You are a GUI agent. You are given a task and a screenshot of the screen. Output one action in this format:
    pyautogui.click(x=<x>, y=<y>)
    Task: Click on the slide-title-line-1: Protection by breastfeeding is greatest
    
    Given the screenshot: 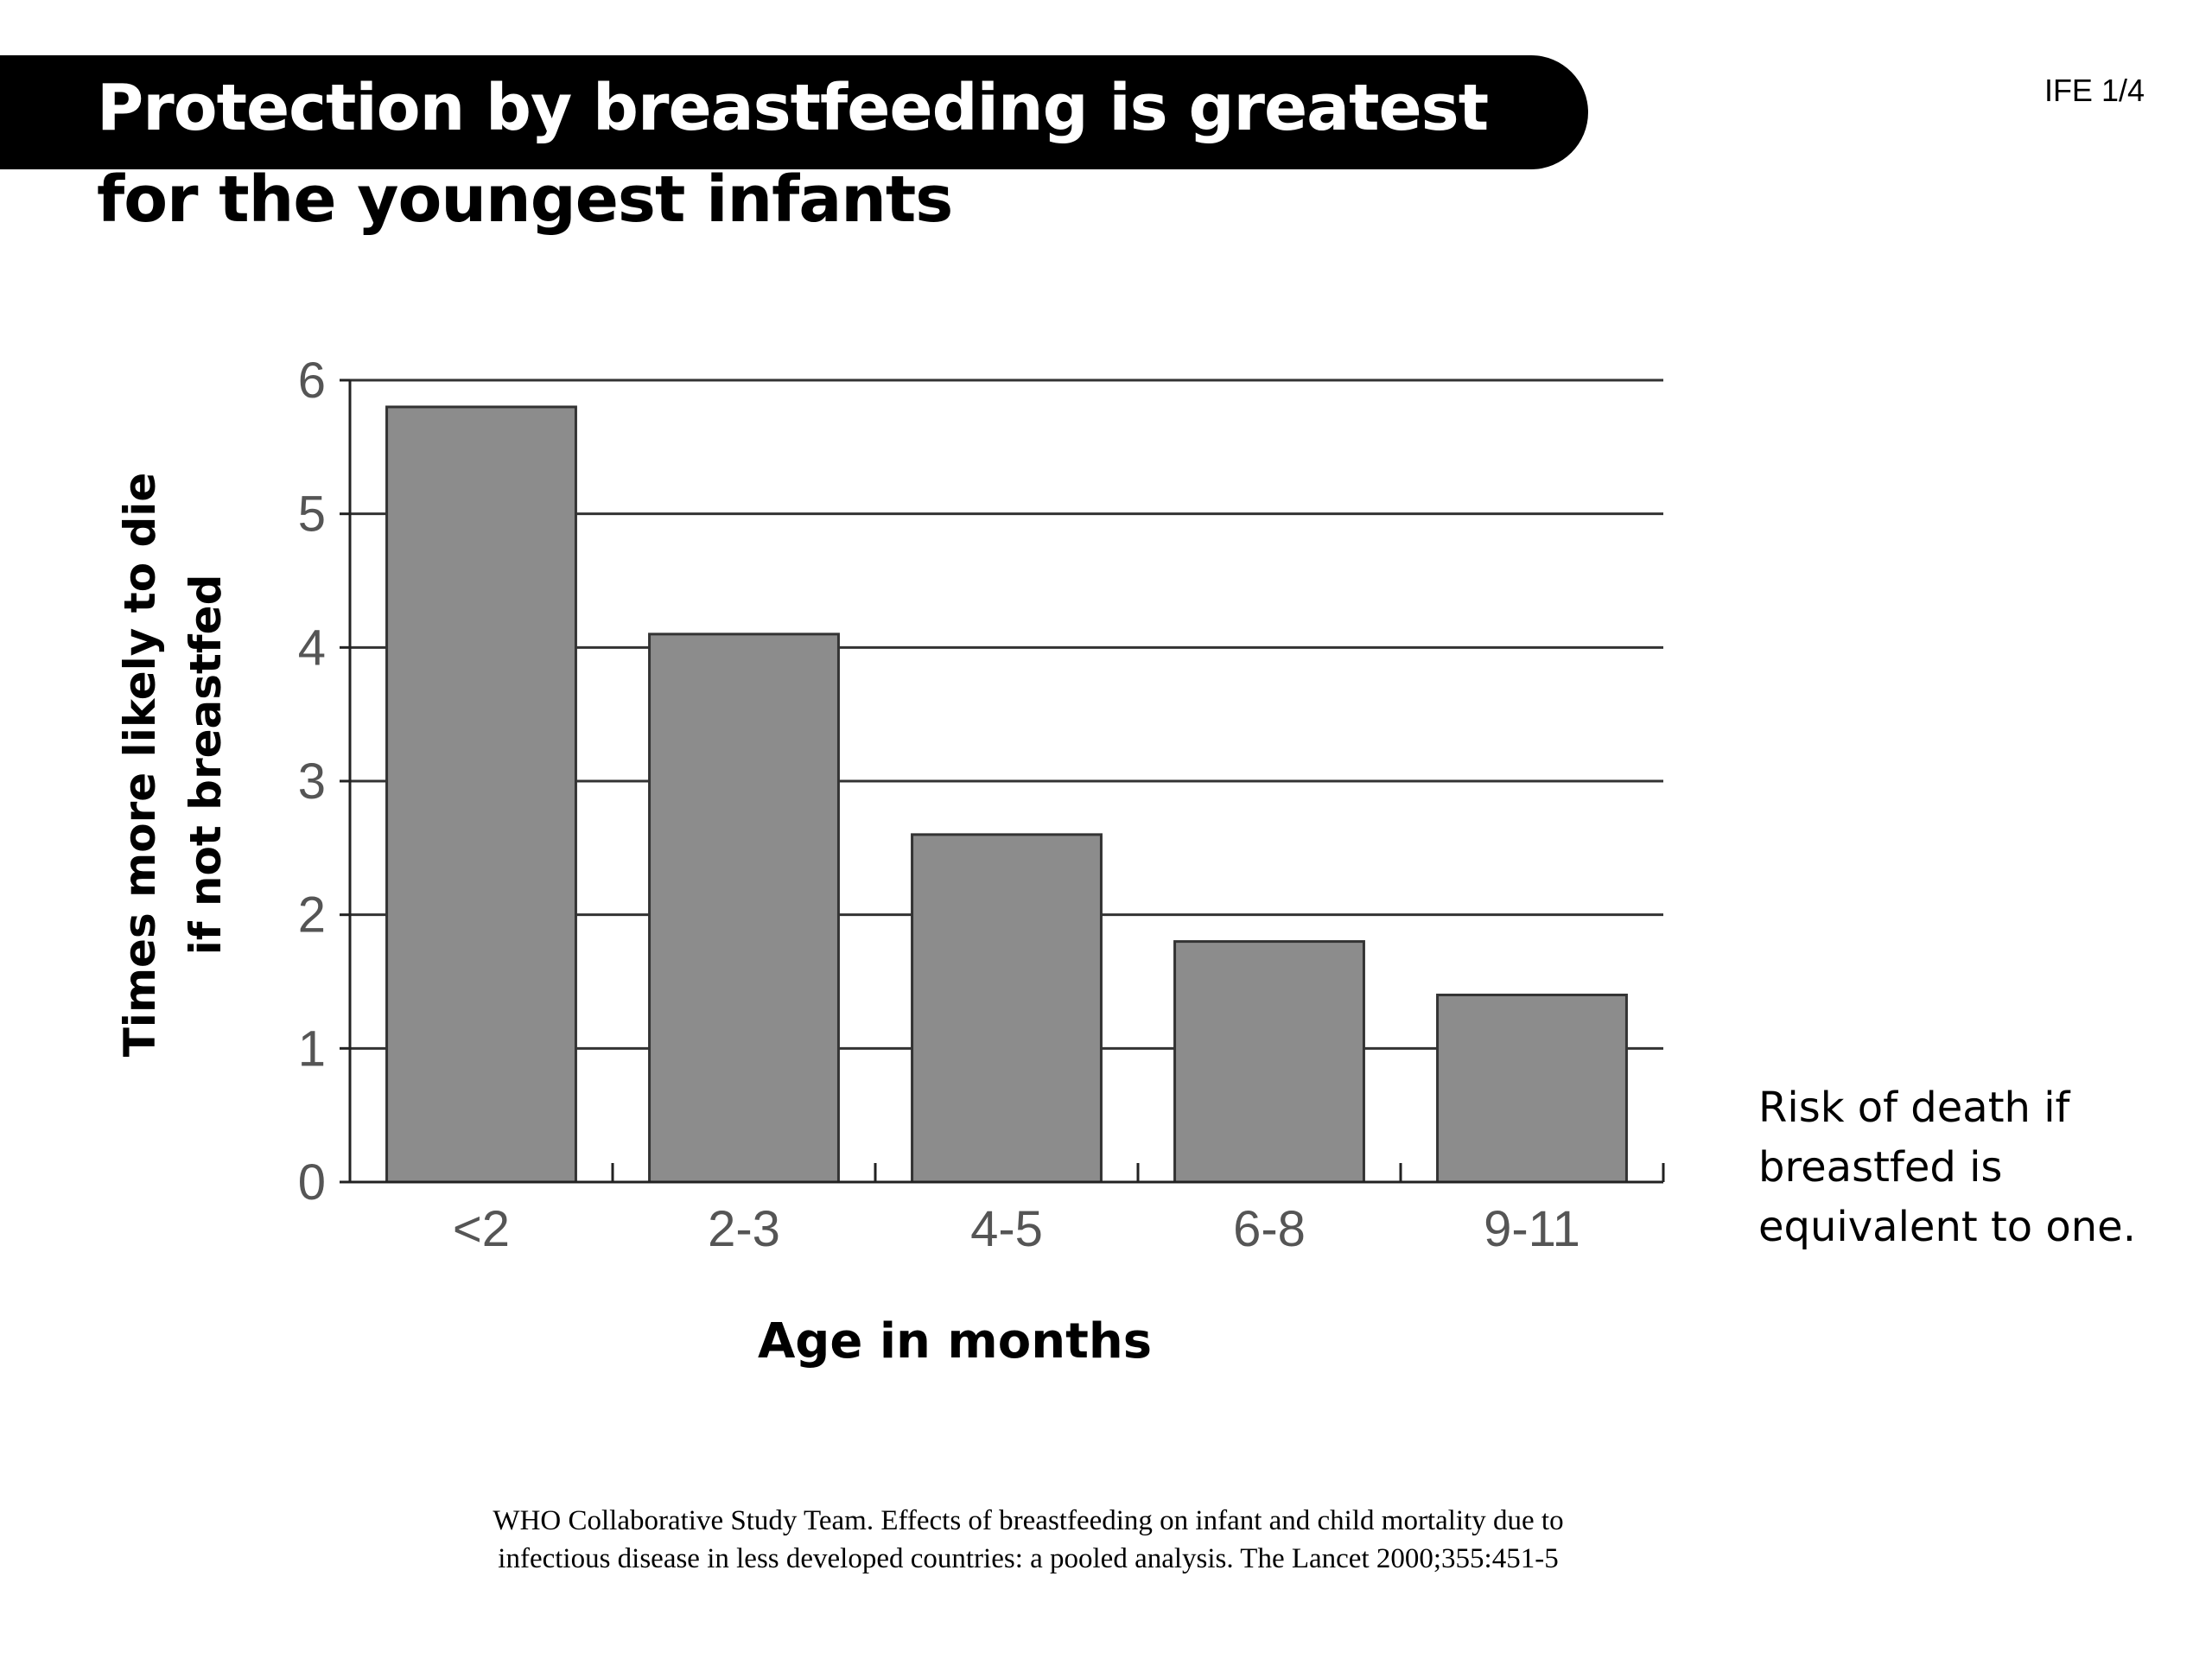 What is the action you would take?
    pyautogui.click(x=793, y=108)
    